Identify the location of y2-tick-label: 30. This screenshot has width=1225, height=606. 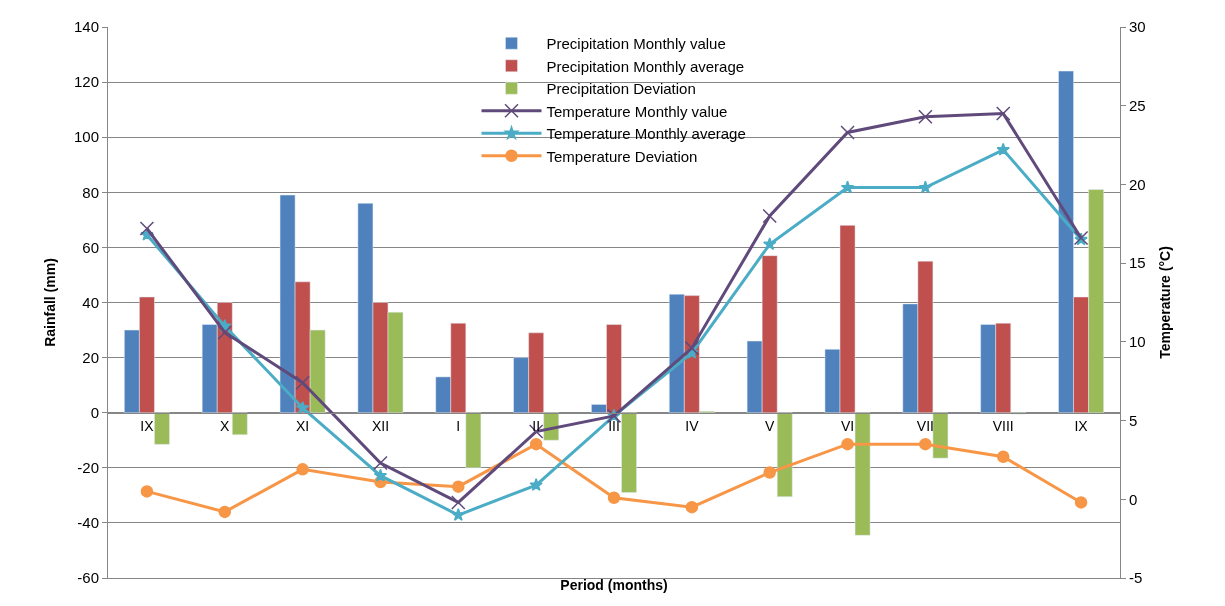
(1137, 27).